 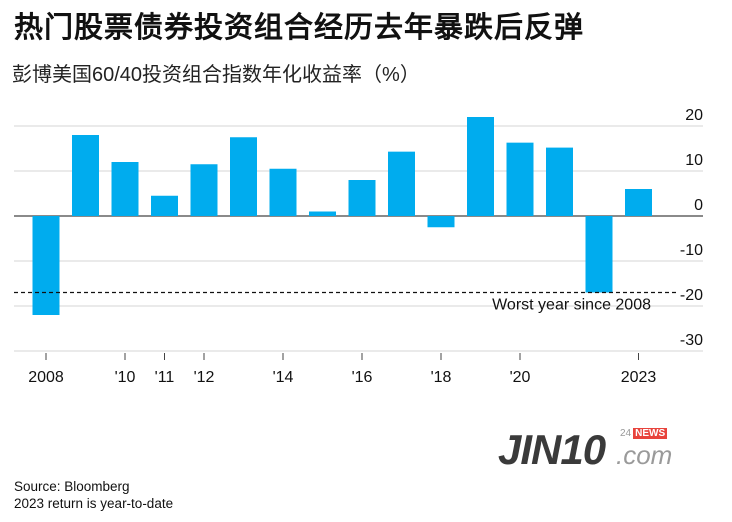 I want to click on x-tick-label: 2023, so click(x=639, y=377).